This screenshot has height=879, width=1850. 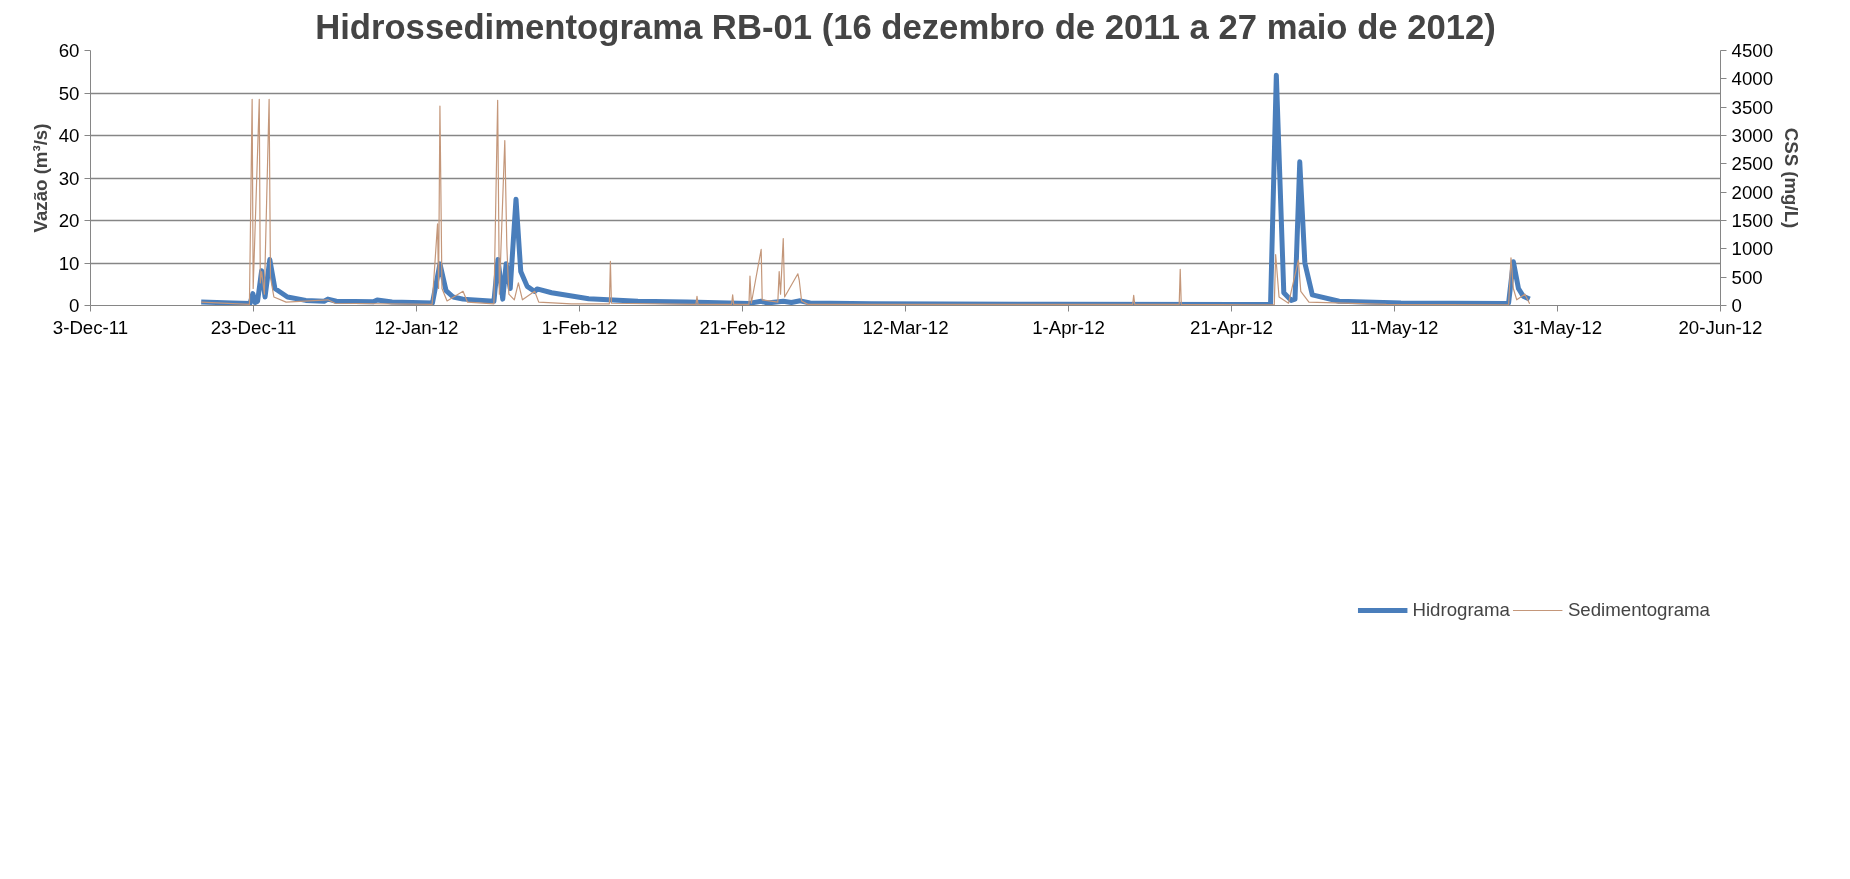 I want to click on y-axis-title: Vazão (m³/s), so click(x=40, y=178).